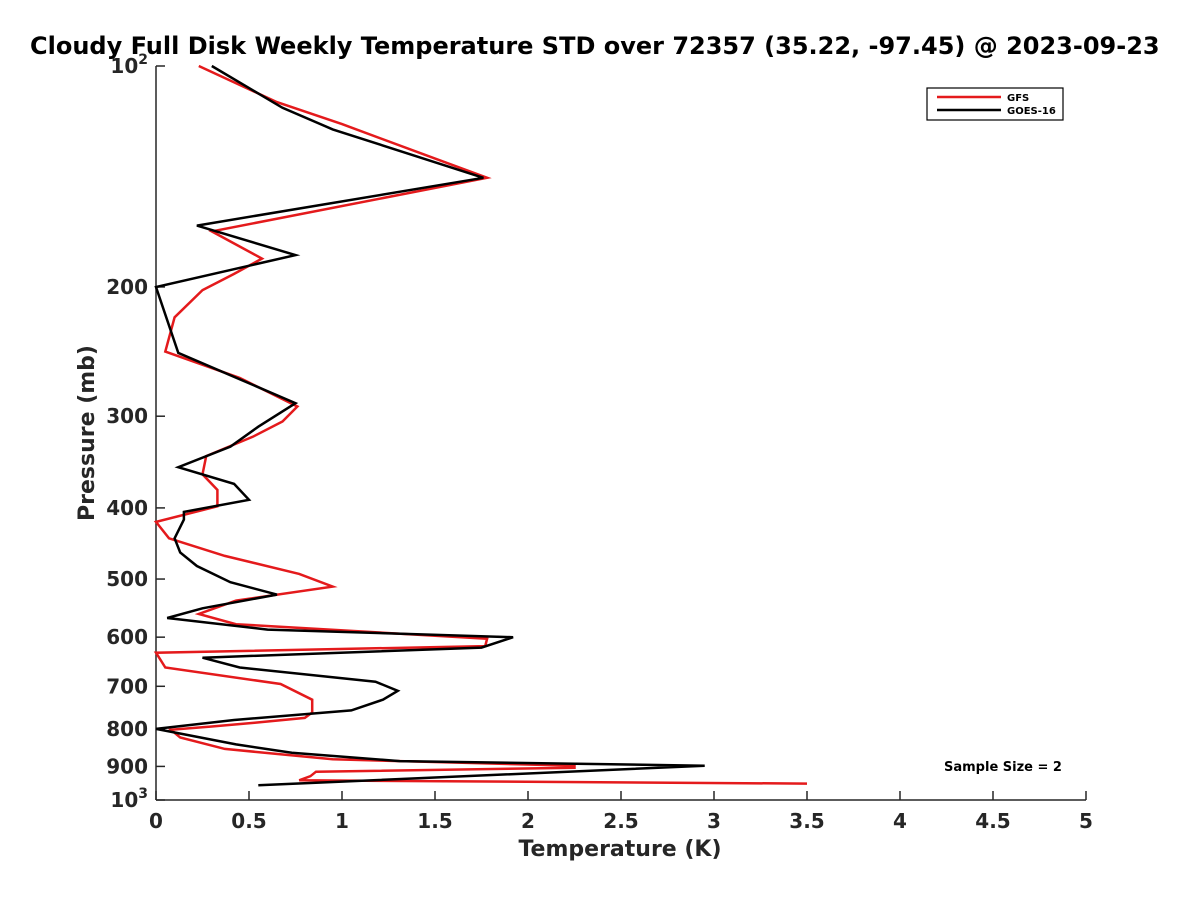 The height and width of the screenshot is (900, 1200). What do you see at coordinates (127, 579) in the screenshot?
I see `y-tick-label: 500` at bounding box center [127, 579].